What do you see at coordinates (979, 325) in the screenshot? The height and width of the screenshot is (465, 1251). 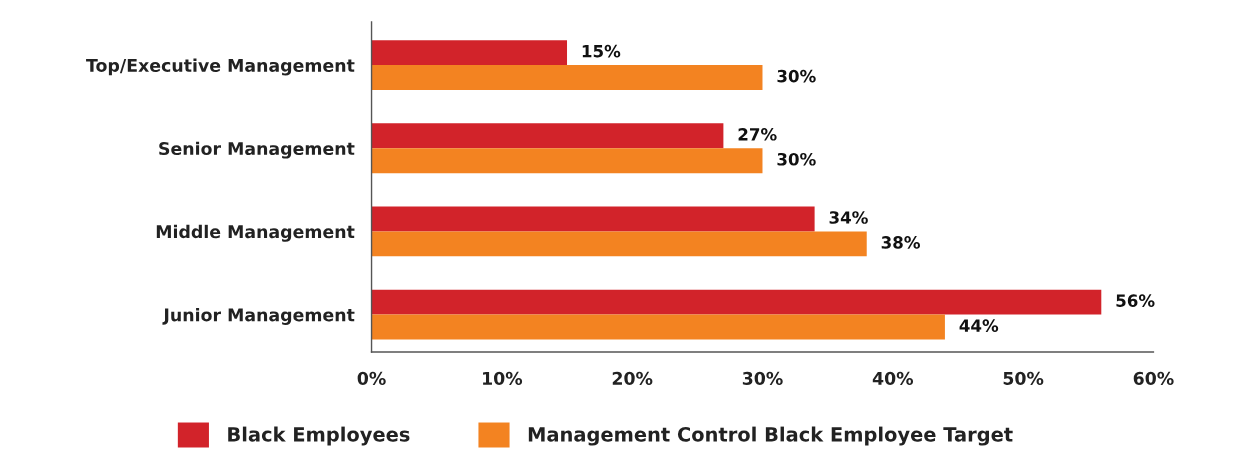 I see `data-label: 44%` at bounding box center [979, 325].